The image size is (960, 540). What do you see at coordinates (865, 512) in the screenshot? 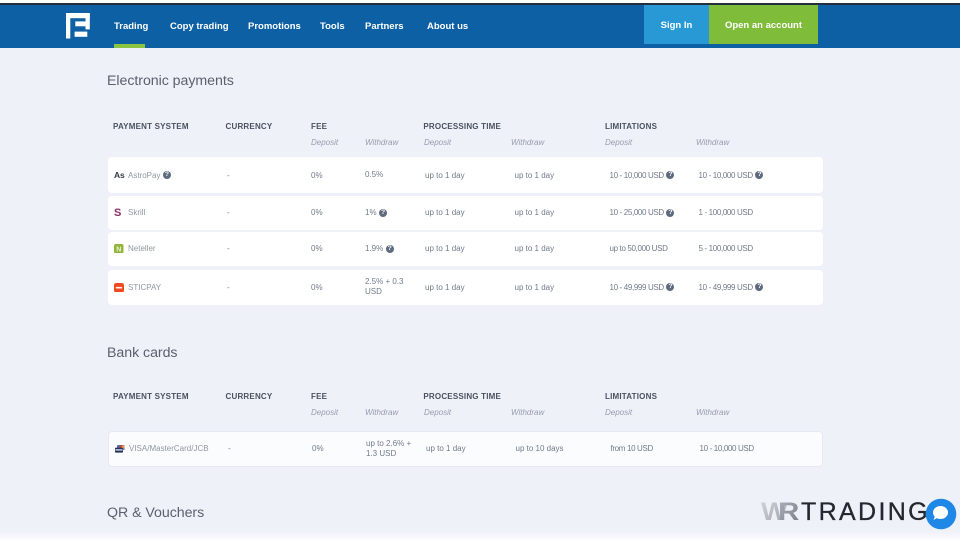
I see `svg-text: TRADING` at bounding box center [865, 512].